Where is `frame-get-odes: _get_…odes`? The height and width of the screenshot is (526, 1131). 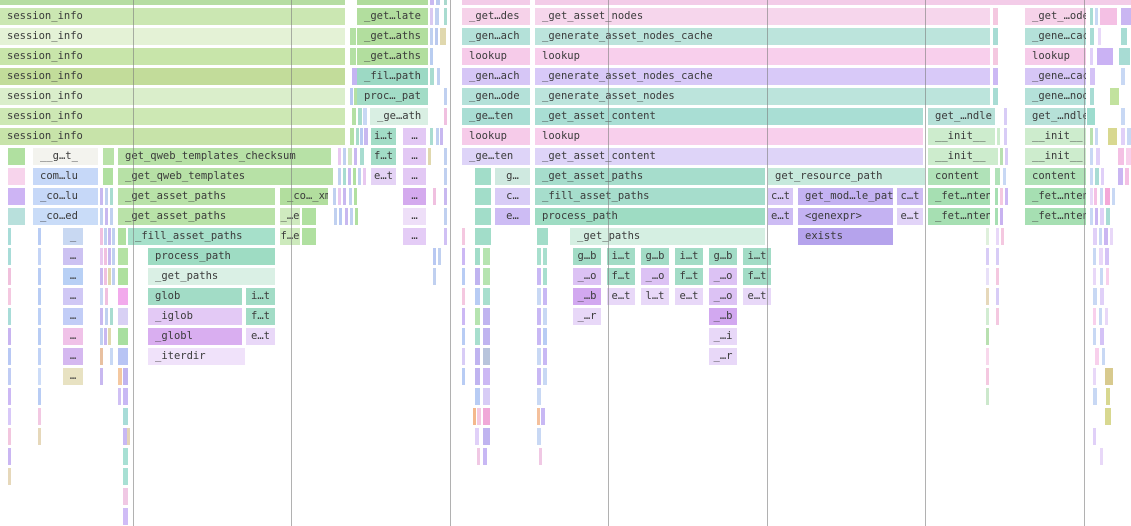
frame-get-odes: _get_…odes is located at coordinates (1055, 16).